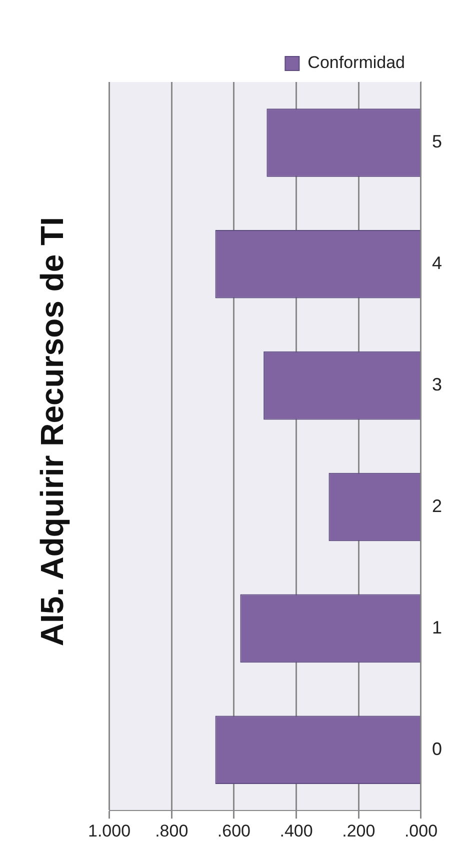  What do you see at coordinates (437, 627) in the screenshot?
I see `y-tick-label: 1` at bounding box center [437, 627].